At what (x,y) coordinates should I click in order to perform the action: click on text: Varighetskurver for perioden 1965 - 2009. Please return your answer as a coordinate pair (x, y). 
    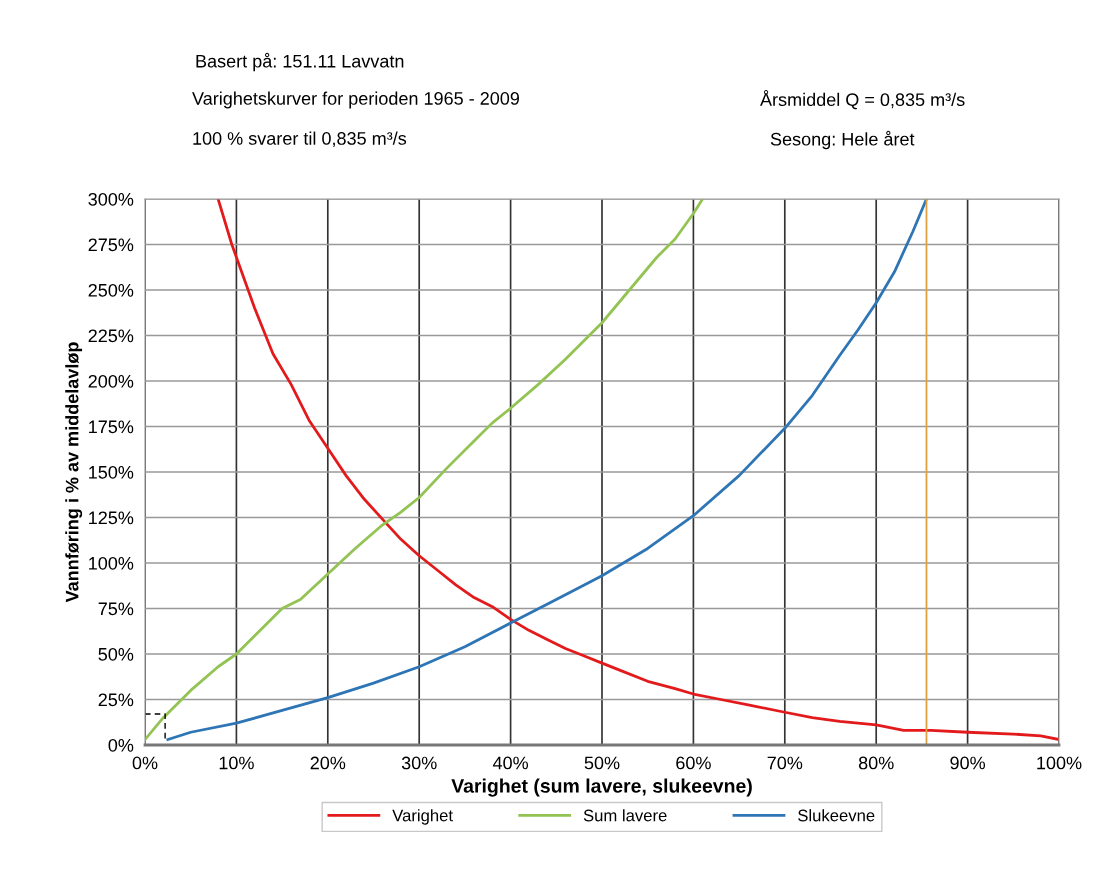
    Looking at the image, I should click on (356, 100).